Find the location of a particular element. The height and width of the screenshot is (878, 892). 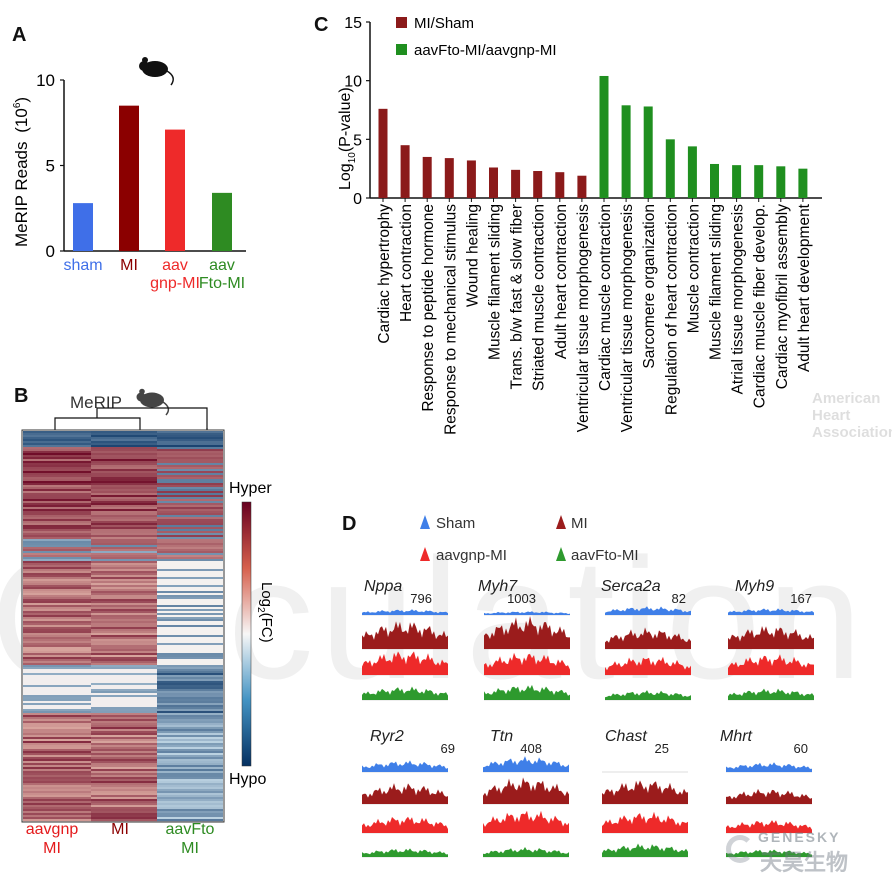

legend-peak-sham is located at coordinates (425, 522).